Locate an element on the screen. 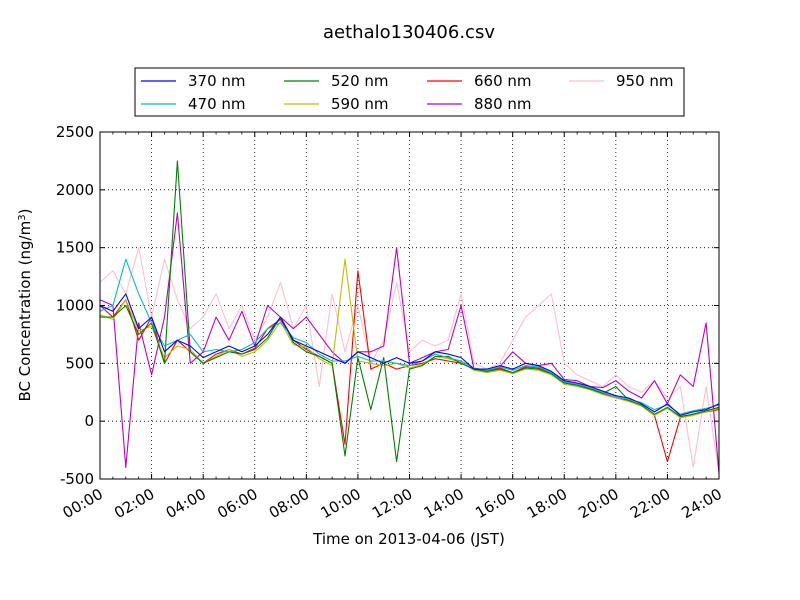 The height and width of the screenshot is (600, 800). y-tick-label: 1500 is located at coordinates (75, 248).